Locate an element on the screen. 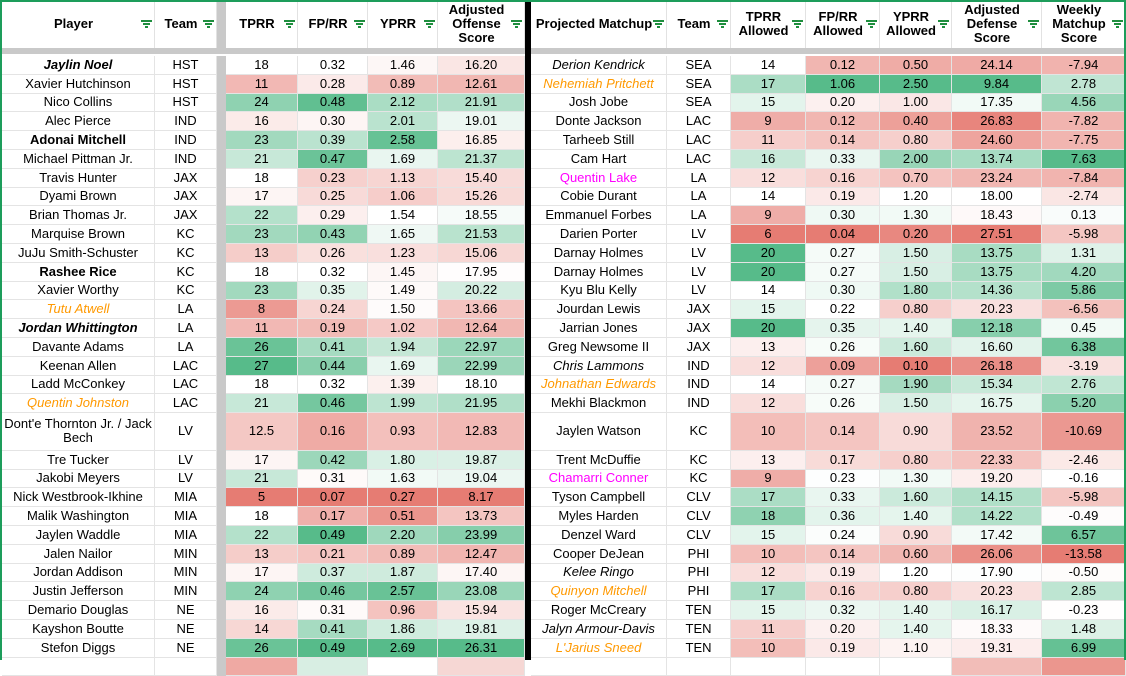  cell-yprr: 1.02 is located at coordinates (403, 328).